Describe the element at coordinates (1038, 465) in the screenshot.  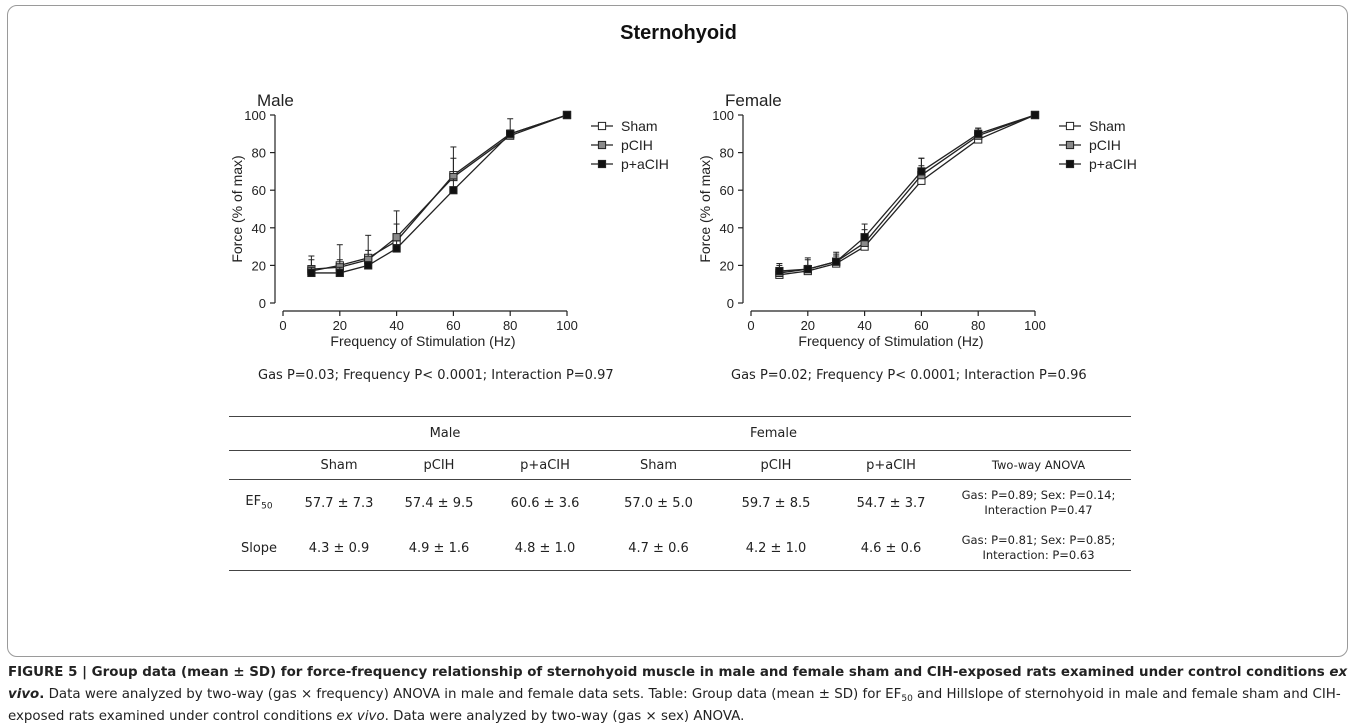
I see `column-header-anova: Two-way ANOVA` at that location.